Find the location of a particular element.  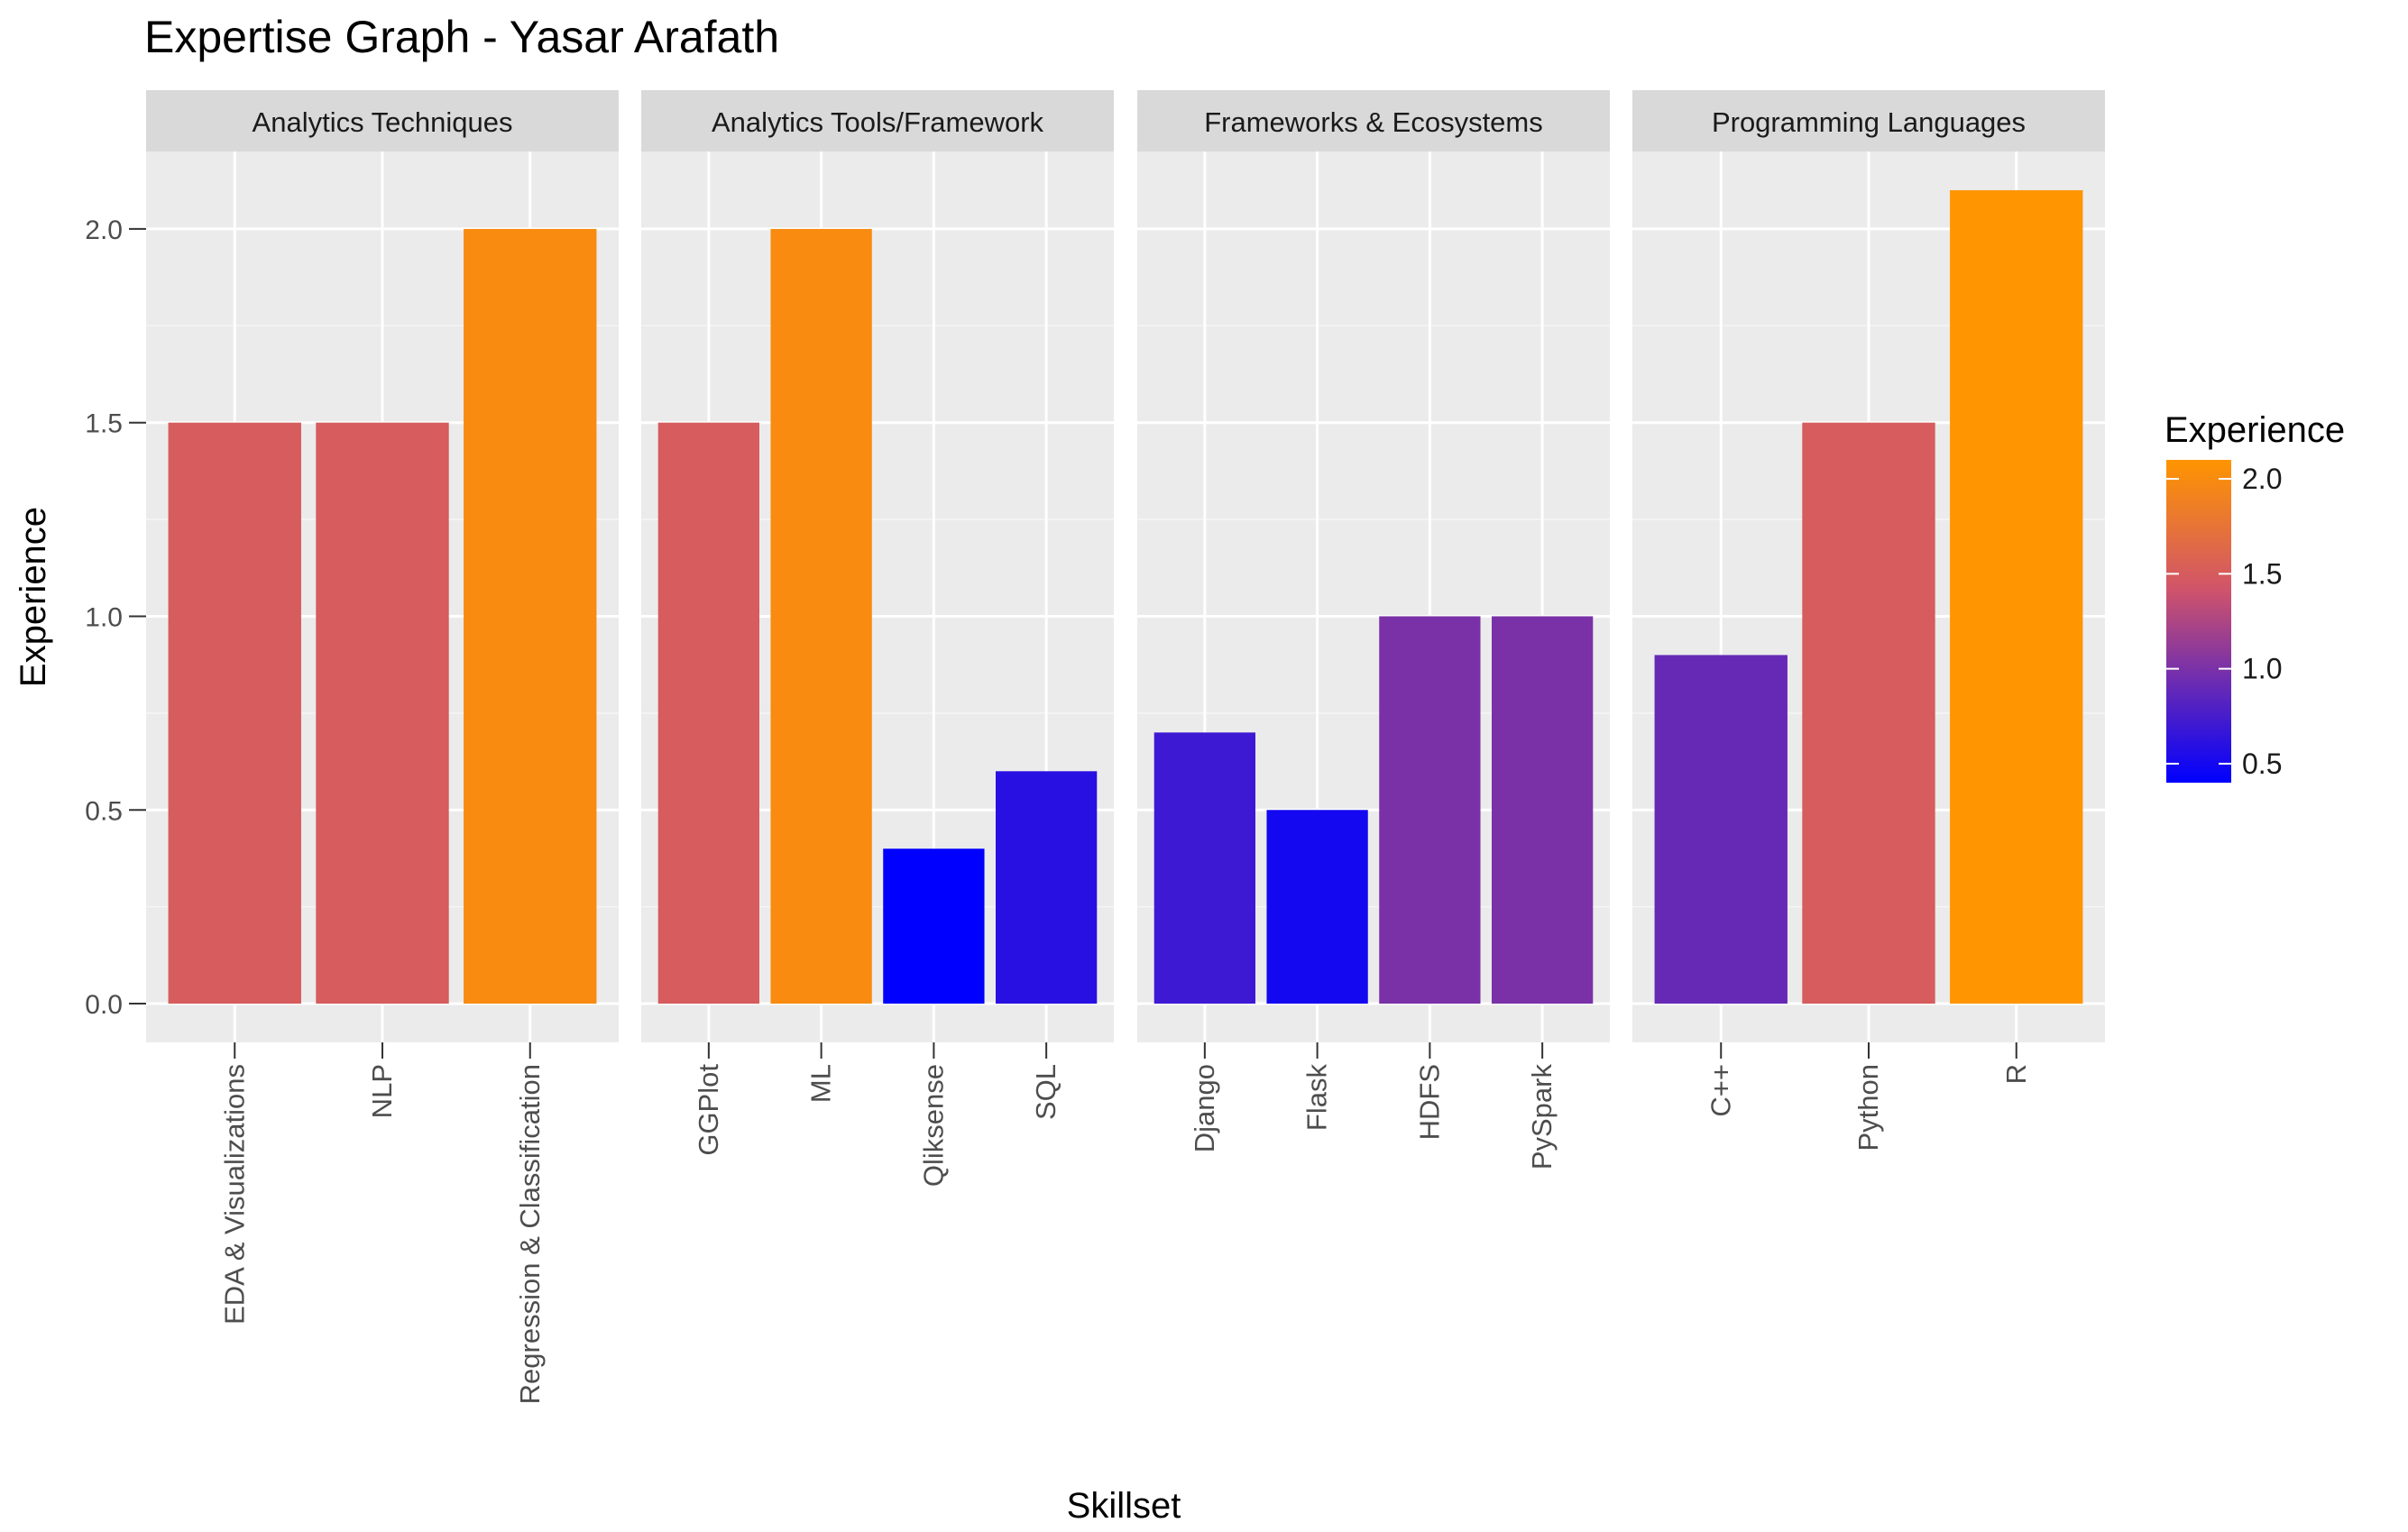

legend-tick-label: 1.5 is located at coordinates (2262, 573).